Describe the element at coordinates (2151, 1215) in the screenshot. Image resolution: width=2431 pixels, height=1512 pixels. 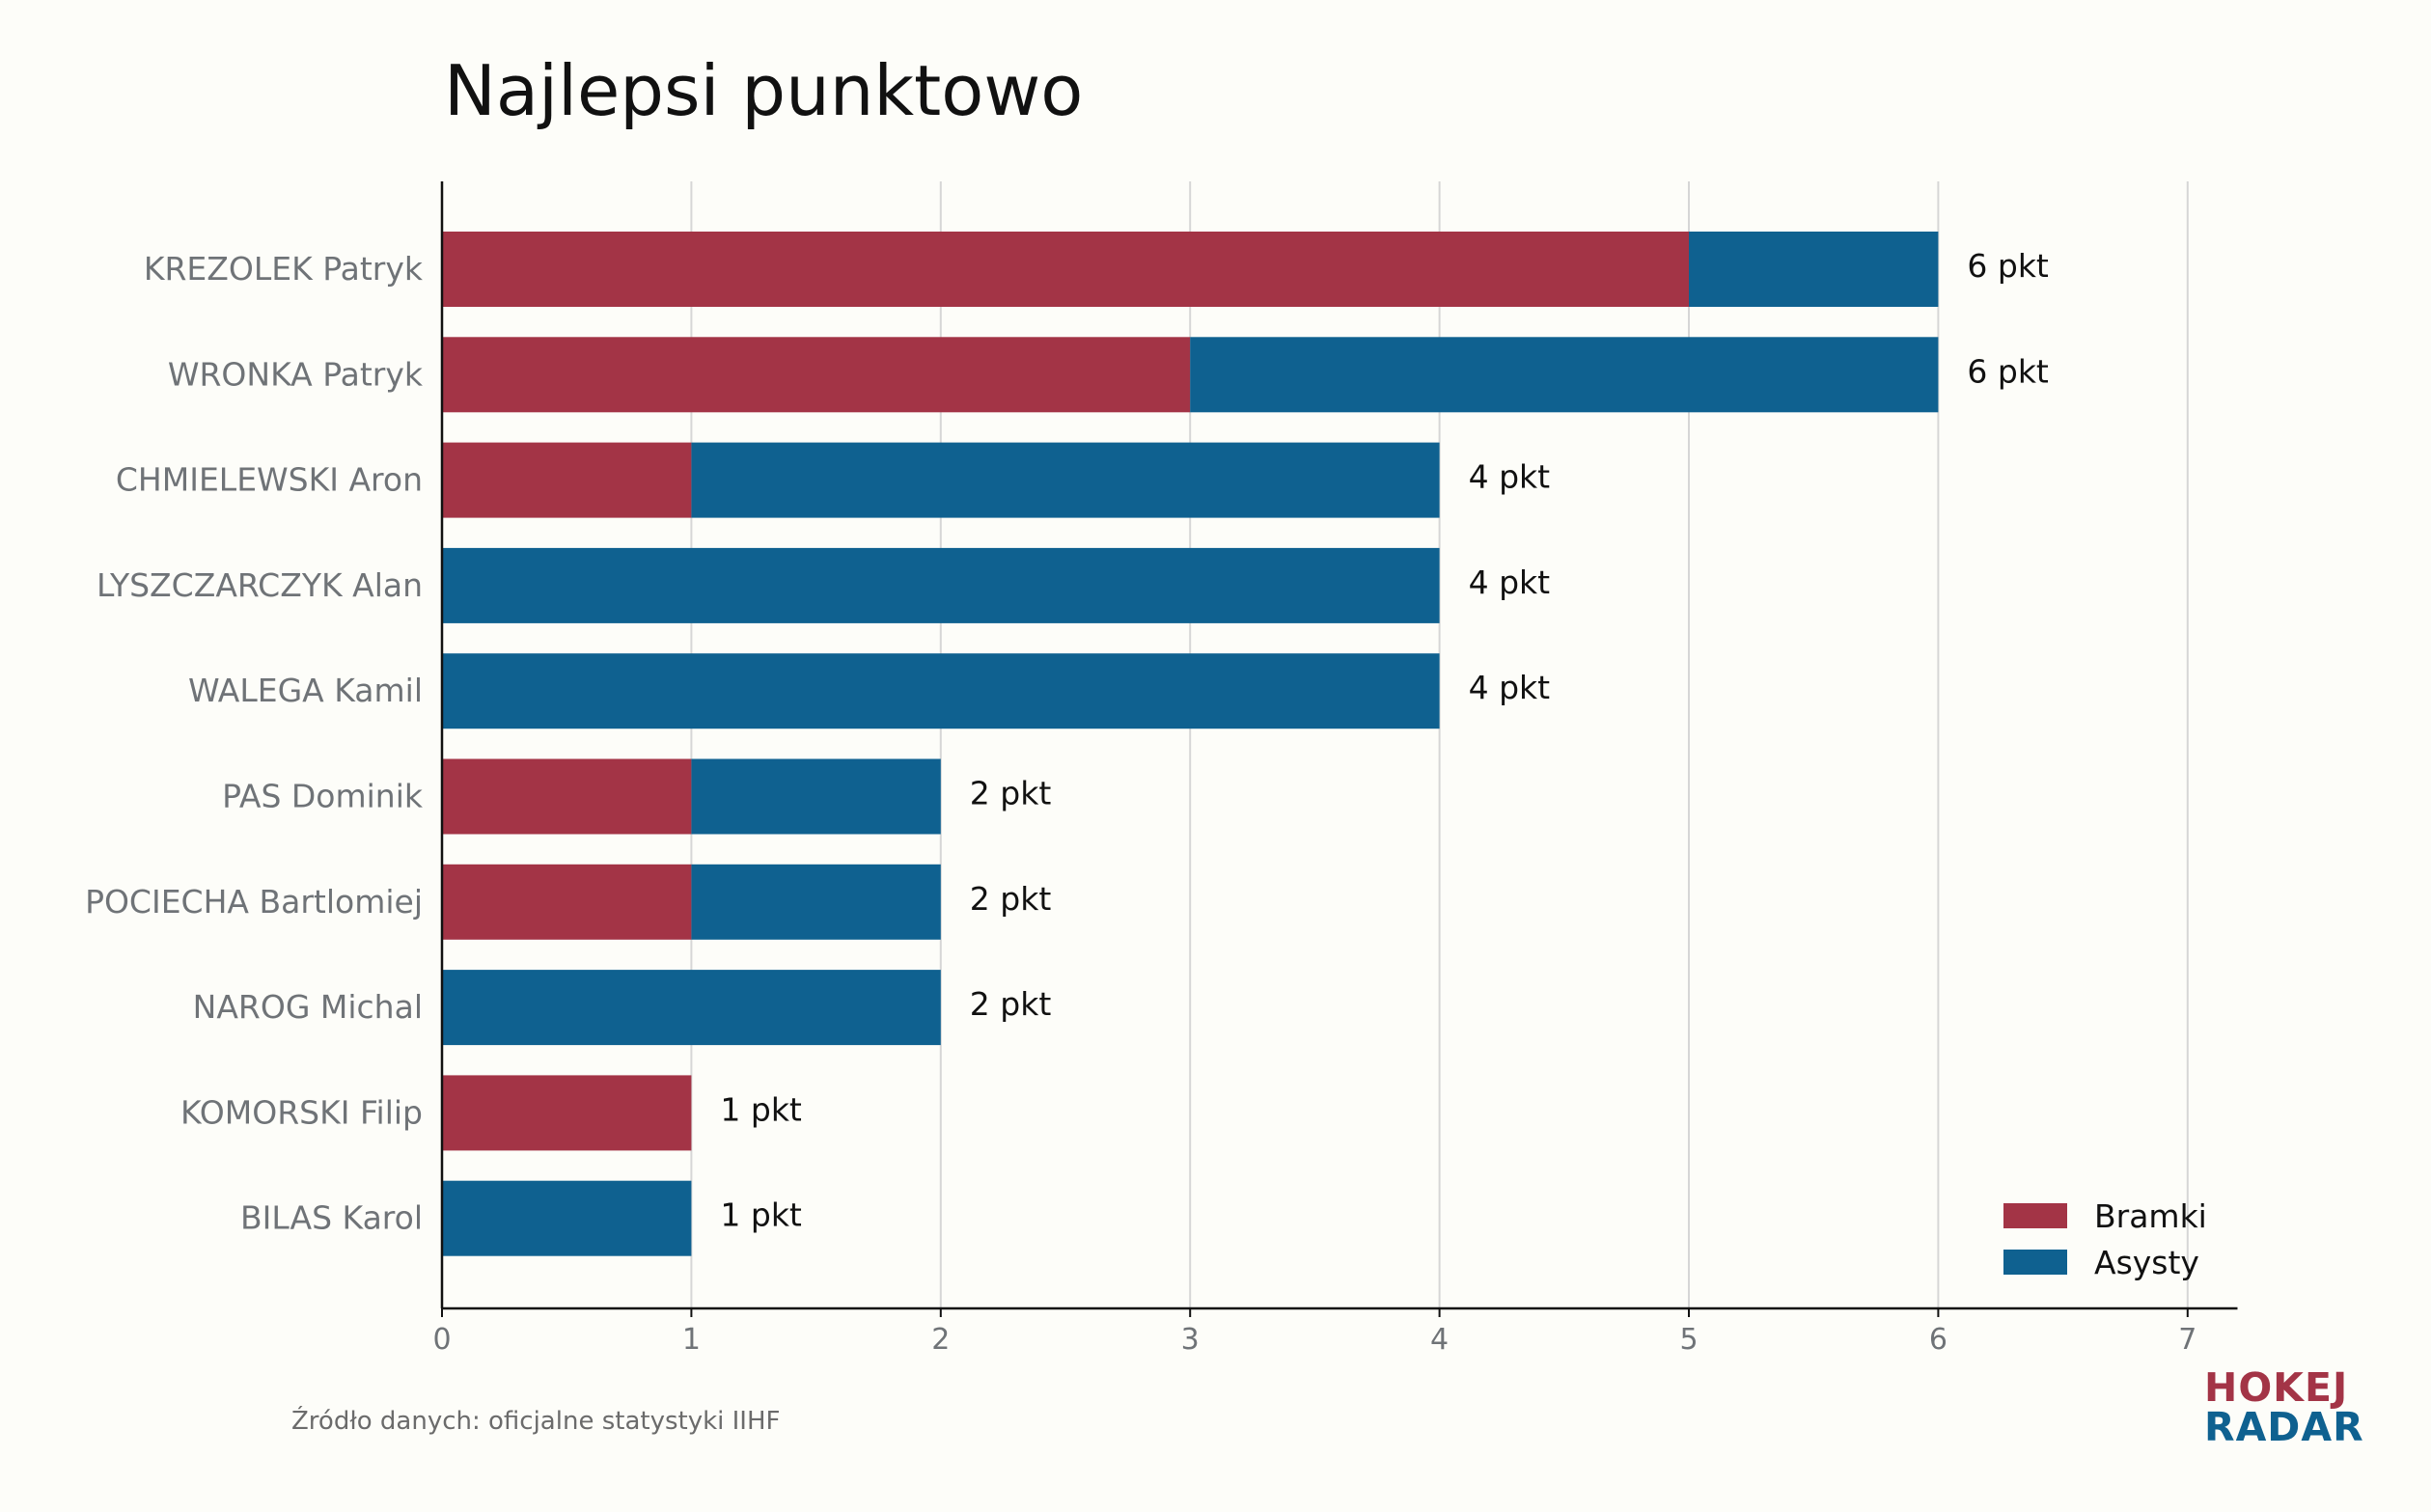
I see `legend-label-goals: Bramki` at that location.